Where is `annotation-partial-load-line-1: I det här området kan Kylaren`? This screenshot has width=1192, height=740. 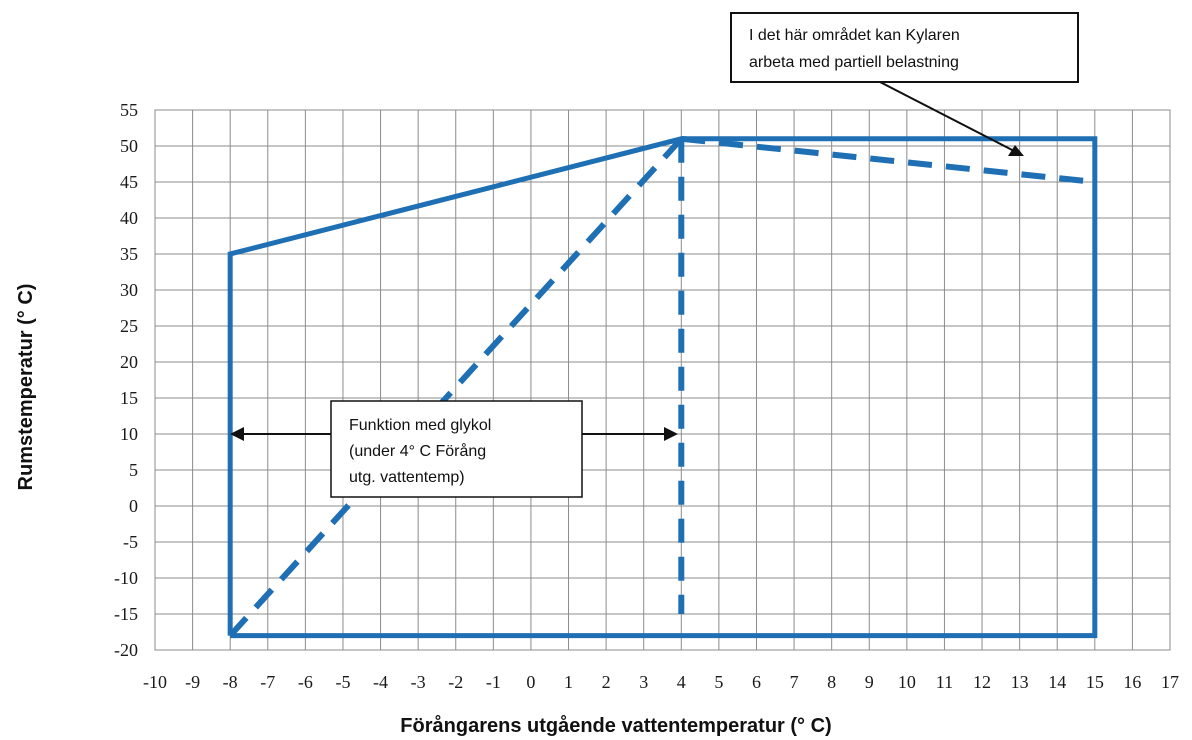 annotation-partial-load-line-1: I det här området kan Kylaren is located at coordinates (854, 35).